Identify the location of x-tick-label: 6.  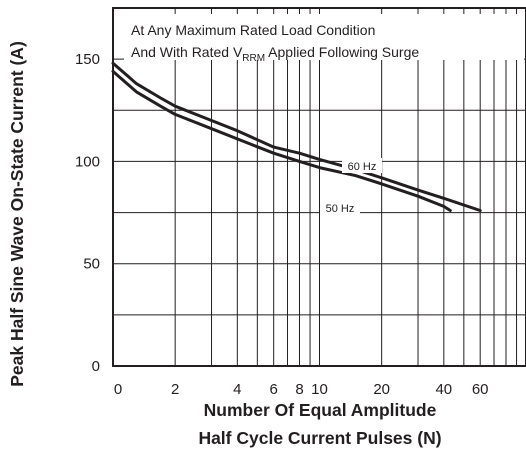
(274, 389).